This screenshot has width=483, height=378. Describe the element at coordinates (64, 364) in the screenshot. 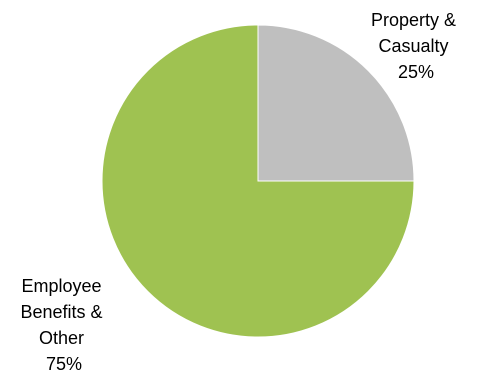

I see `slice-value-employee-benefits: 75%` at that location.